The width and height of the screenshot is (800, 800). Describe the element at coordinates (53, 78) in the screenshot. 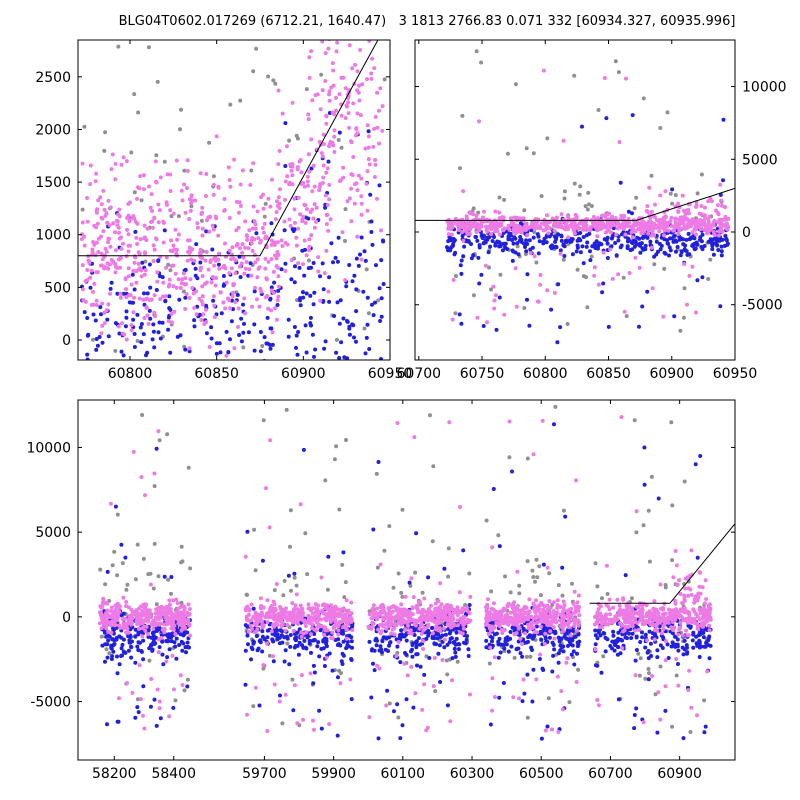

I see `y-tick-label: 2500` at that location.